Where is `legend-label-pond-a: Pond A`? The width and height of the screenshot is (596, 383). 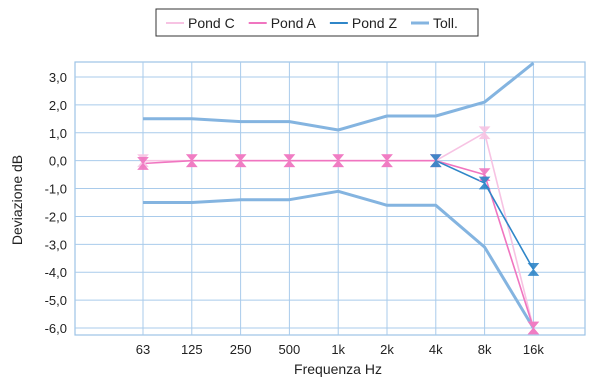 legend-label-pond-a: Pond A is located at coordinates (294, 23).